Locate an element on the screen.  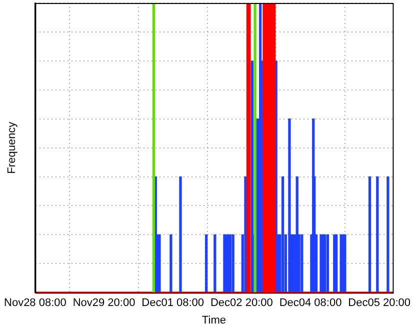
x-tick-label: Nov29 20:00 is located at coordinates (104, 303).